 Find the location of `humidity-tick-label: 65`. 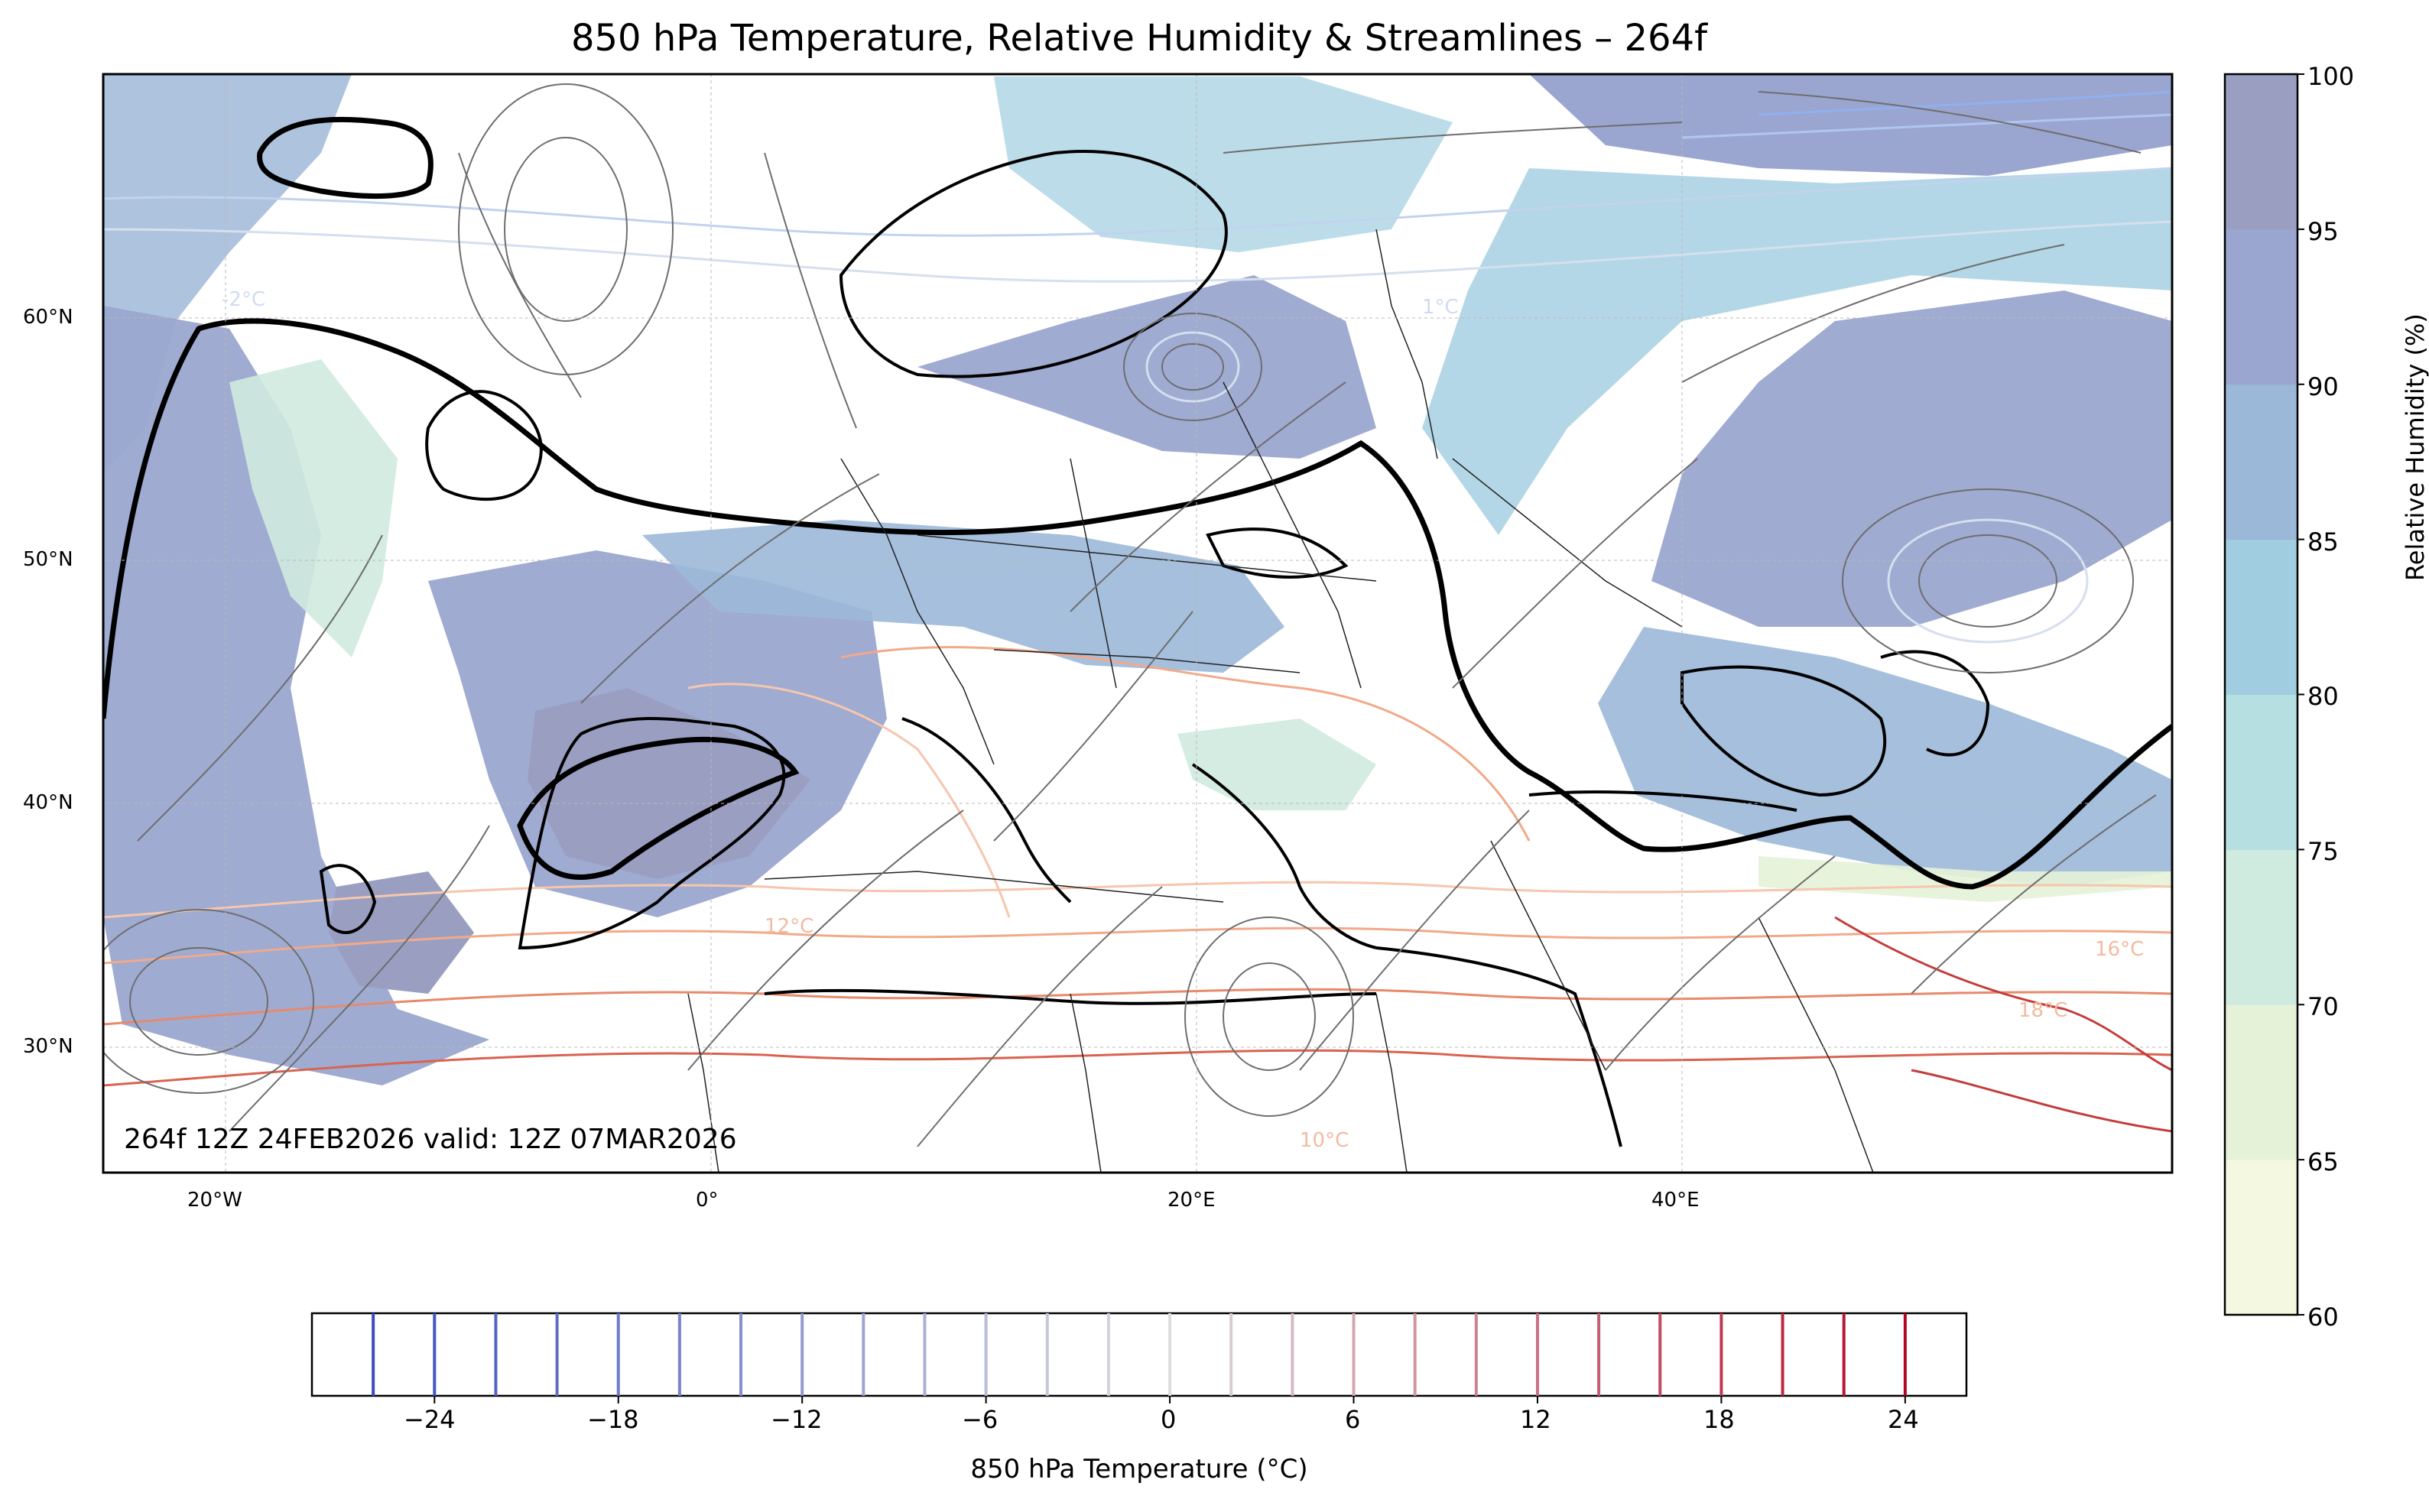

humidity-tick-label: 65 is located at coordinates (2323, 1161).